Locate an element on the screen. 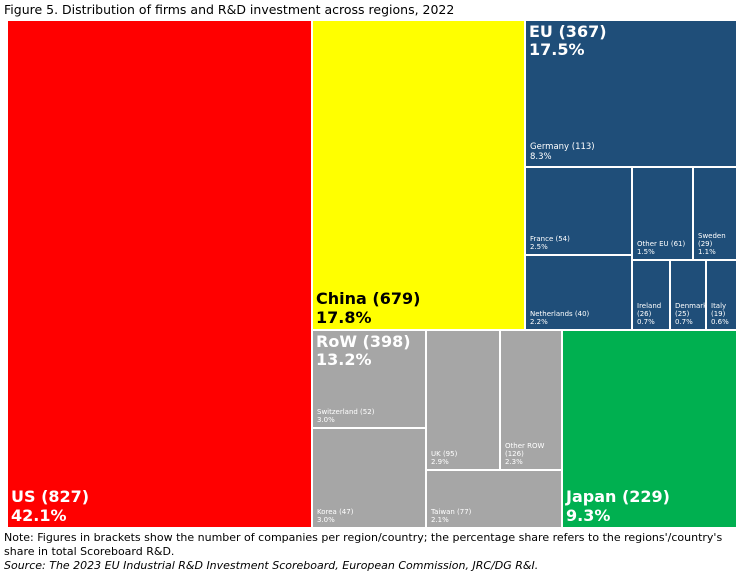 The width and height of the screenshot is (740, 575). node-share: 1.1% is located at coordinates (707, 251).